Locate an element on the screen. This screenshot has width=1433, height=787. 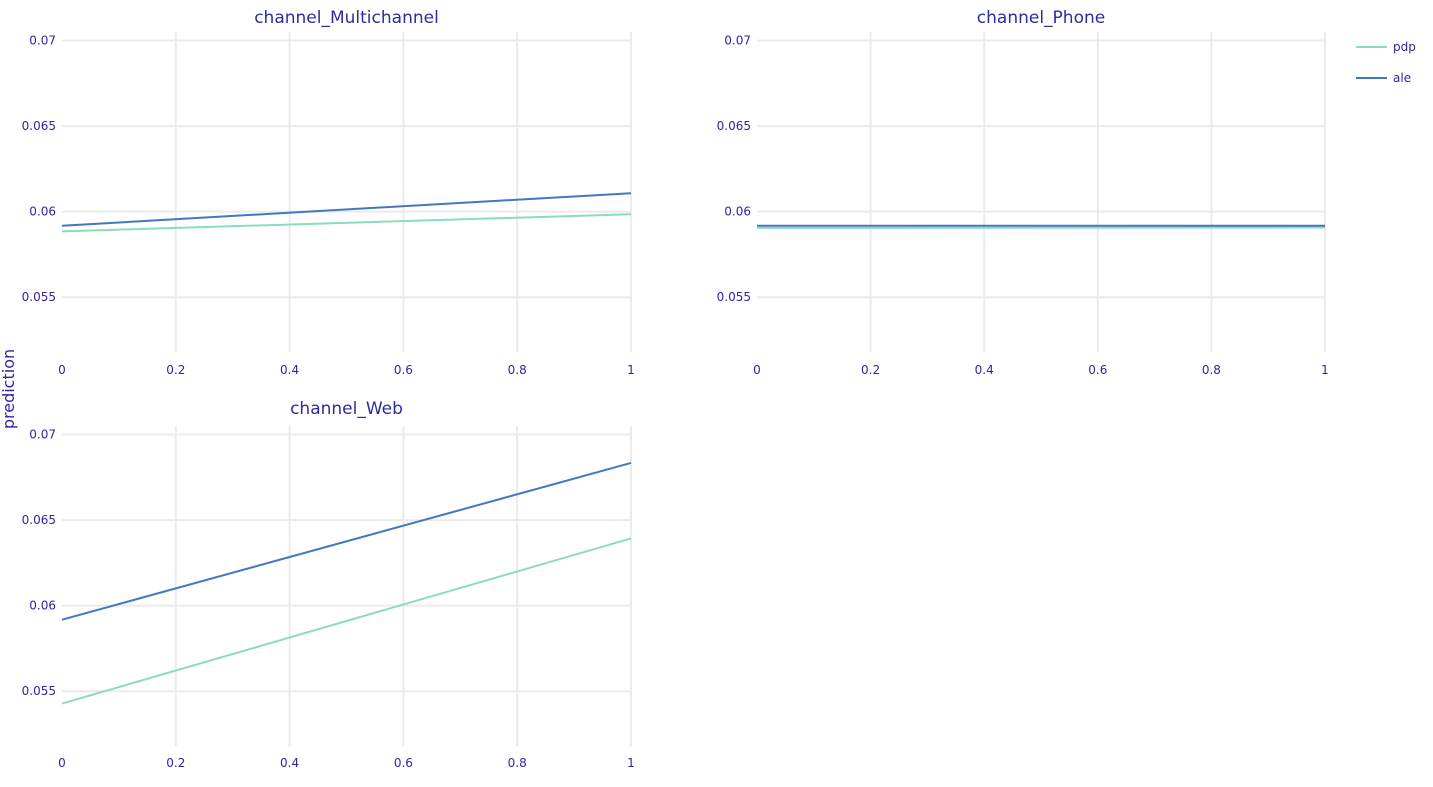
panel-title: channel_Phone is located at coordinates (1041, 18).